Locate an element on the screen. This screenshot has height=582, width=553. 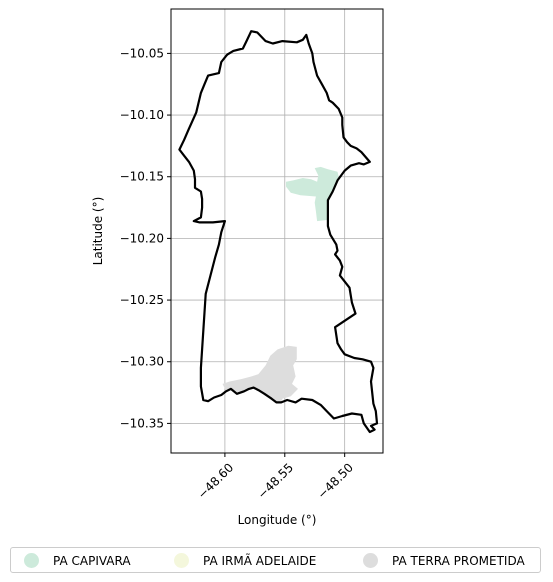
legend-label: PA CAPIVARA is located at coordinates (92, 560).